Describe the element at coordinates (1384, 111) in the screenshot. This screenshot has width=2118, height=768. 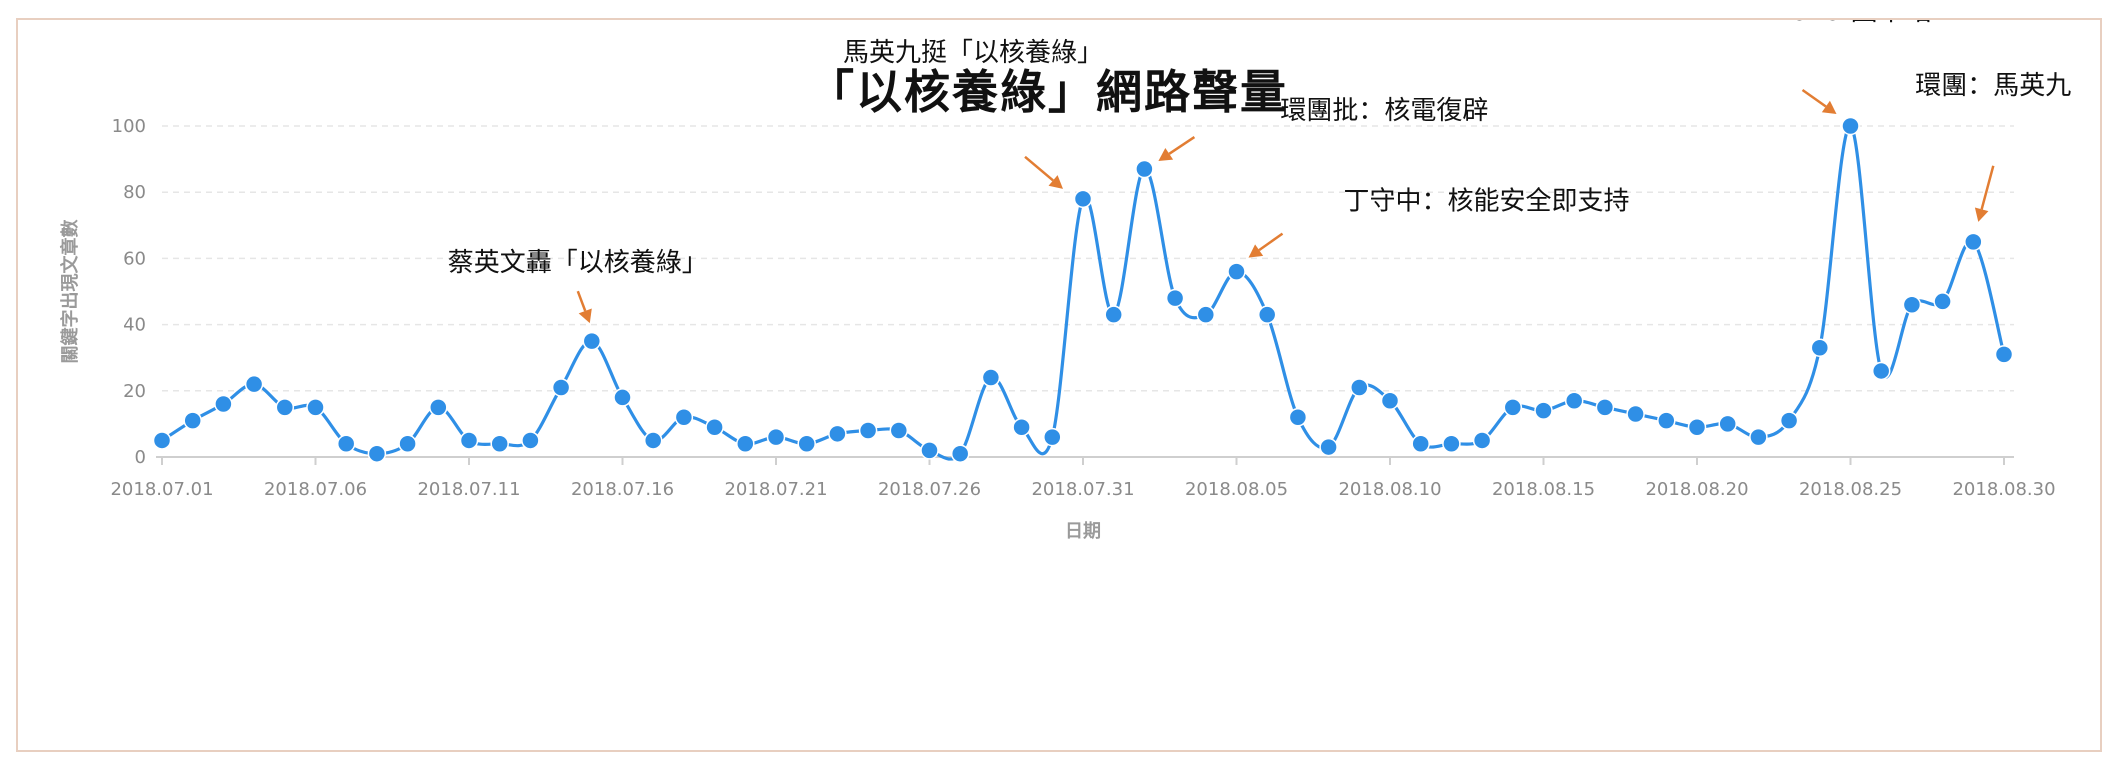
I see `annotation-label: 環團批：核電復辟` at that location.